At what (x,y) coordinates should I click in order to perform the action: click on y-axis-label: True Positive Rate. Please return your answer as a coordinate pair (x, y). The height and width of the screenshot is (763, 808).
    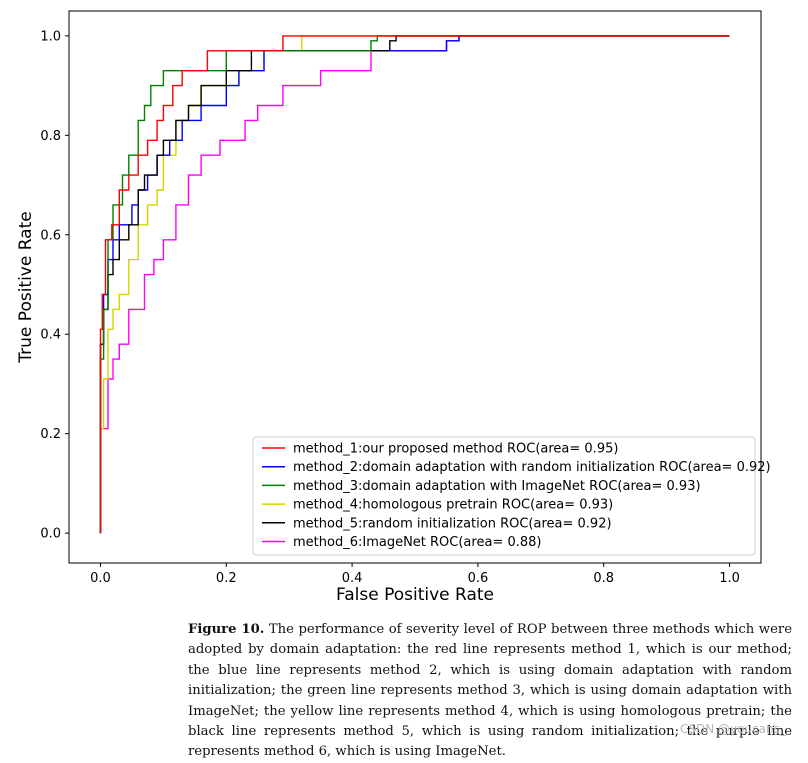
    Looking at the image, I should click on (26, 287).